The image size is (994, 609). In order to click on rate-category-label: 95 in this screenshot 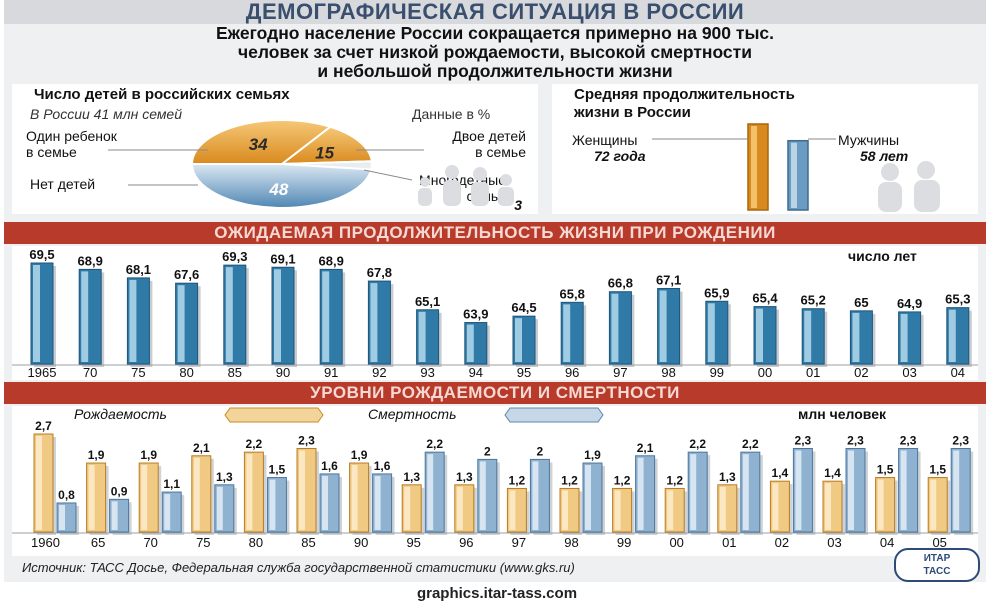, I will do `click(413, 542)`.